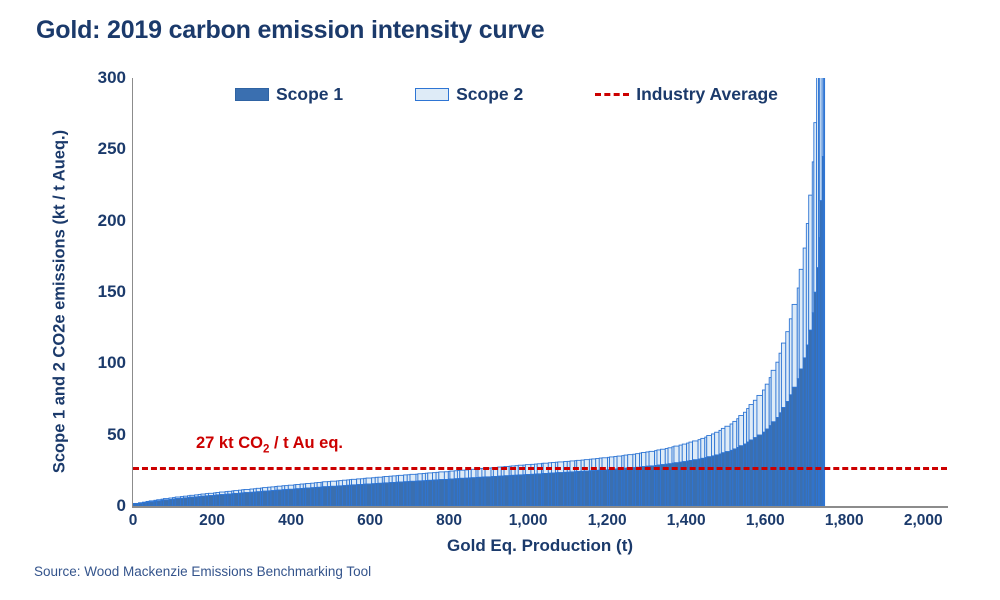 The height and width of the screenshot is (600, 1000). What do you see at coordinates (111, 77) in the screenshot?
I see `y-tick-label: 300` at bounding box center [111, 77].